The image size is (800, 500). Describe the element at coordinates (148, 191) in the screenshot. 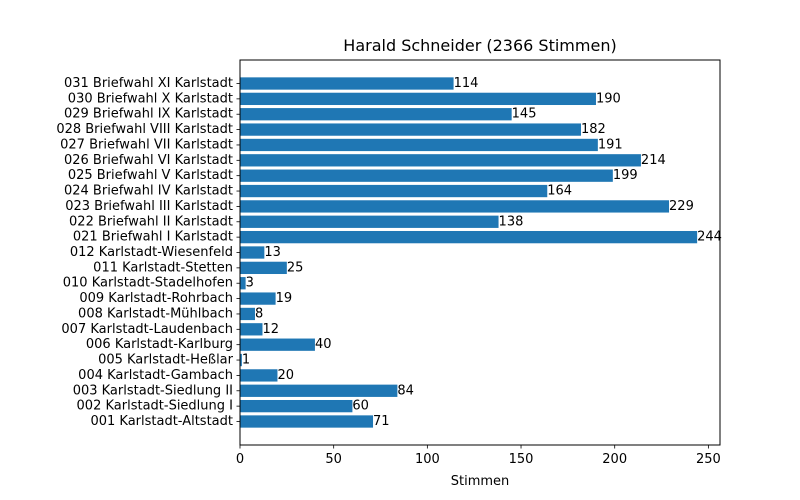

I see `y-tick-label: 024 Briefwahl IV Karlstadt` at that location.